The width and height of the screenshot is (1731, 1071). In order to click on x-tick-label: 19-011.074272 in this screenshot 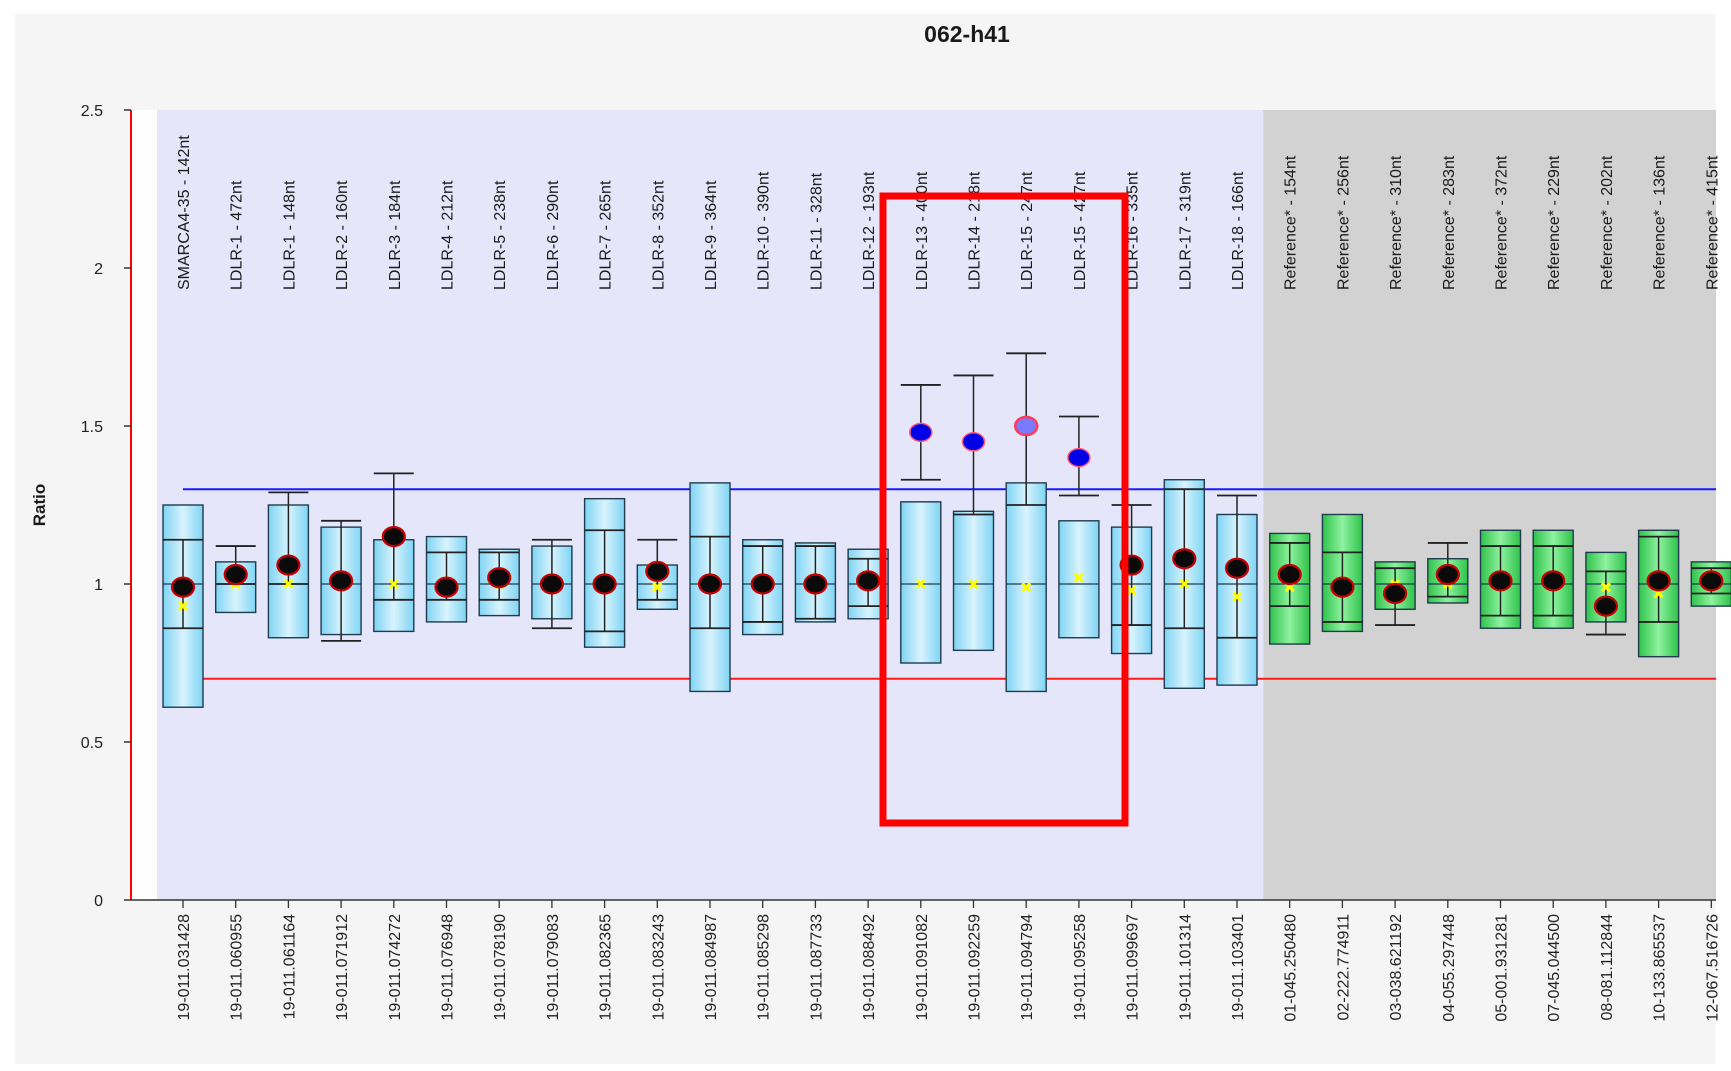, I will do `click(395, 967)`.